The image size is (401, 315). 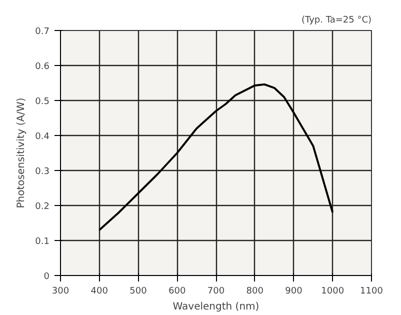 I want to click on x-tick-label: 1000, so click(x=332, y=291).